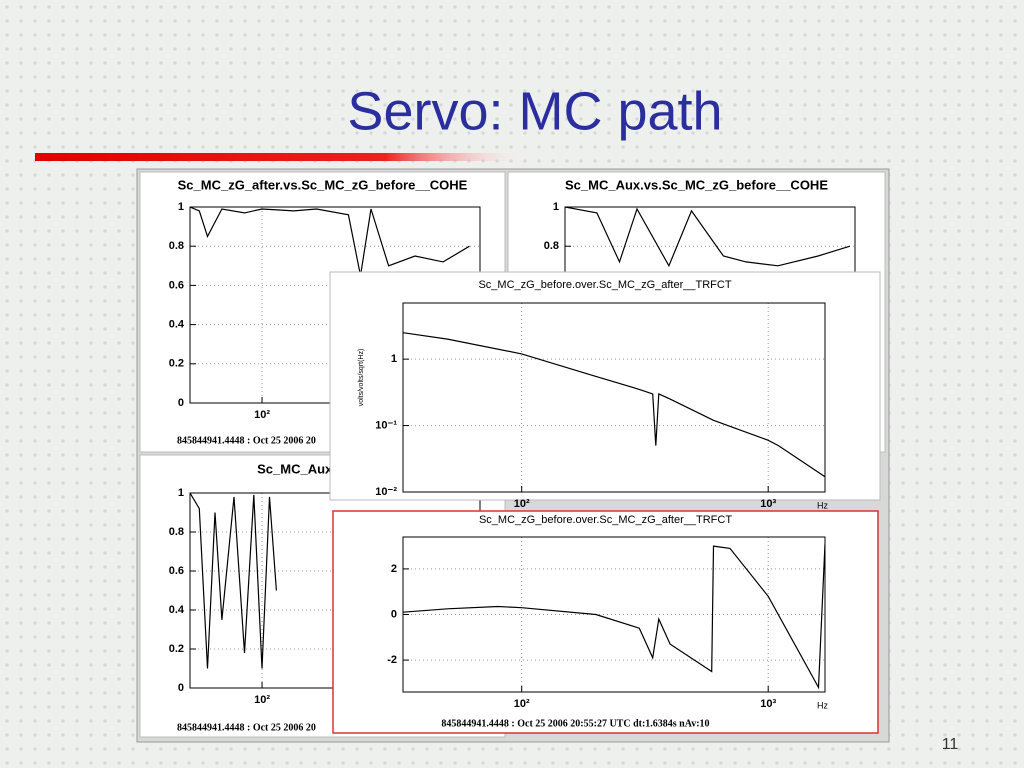 This screenshot has width=1024, height=768. Describe the element at coordinates (950, 744) in the screenshot. I see `page-number: 11` at that location.